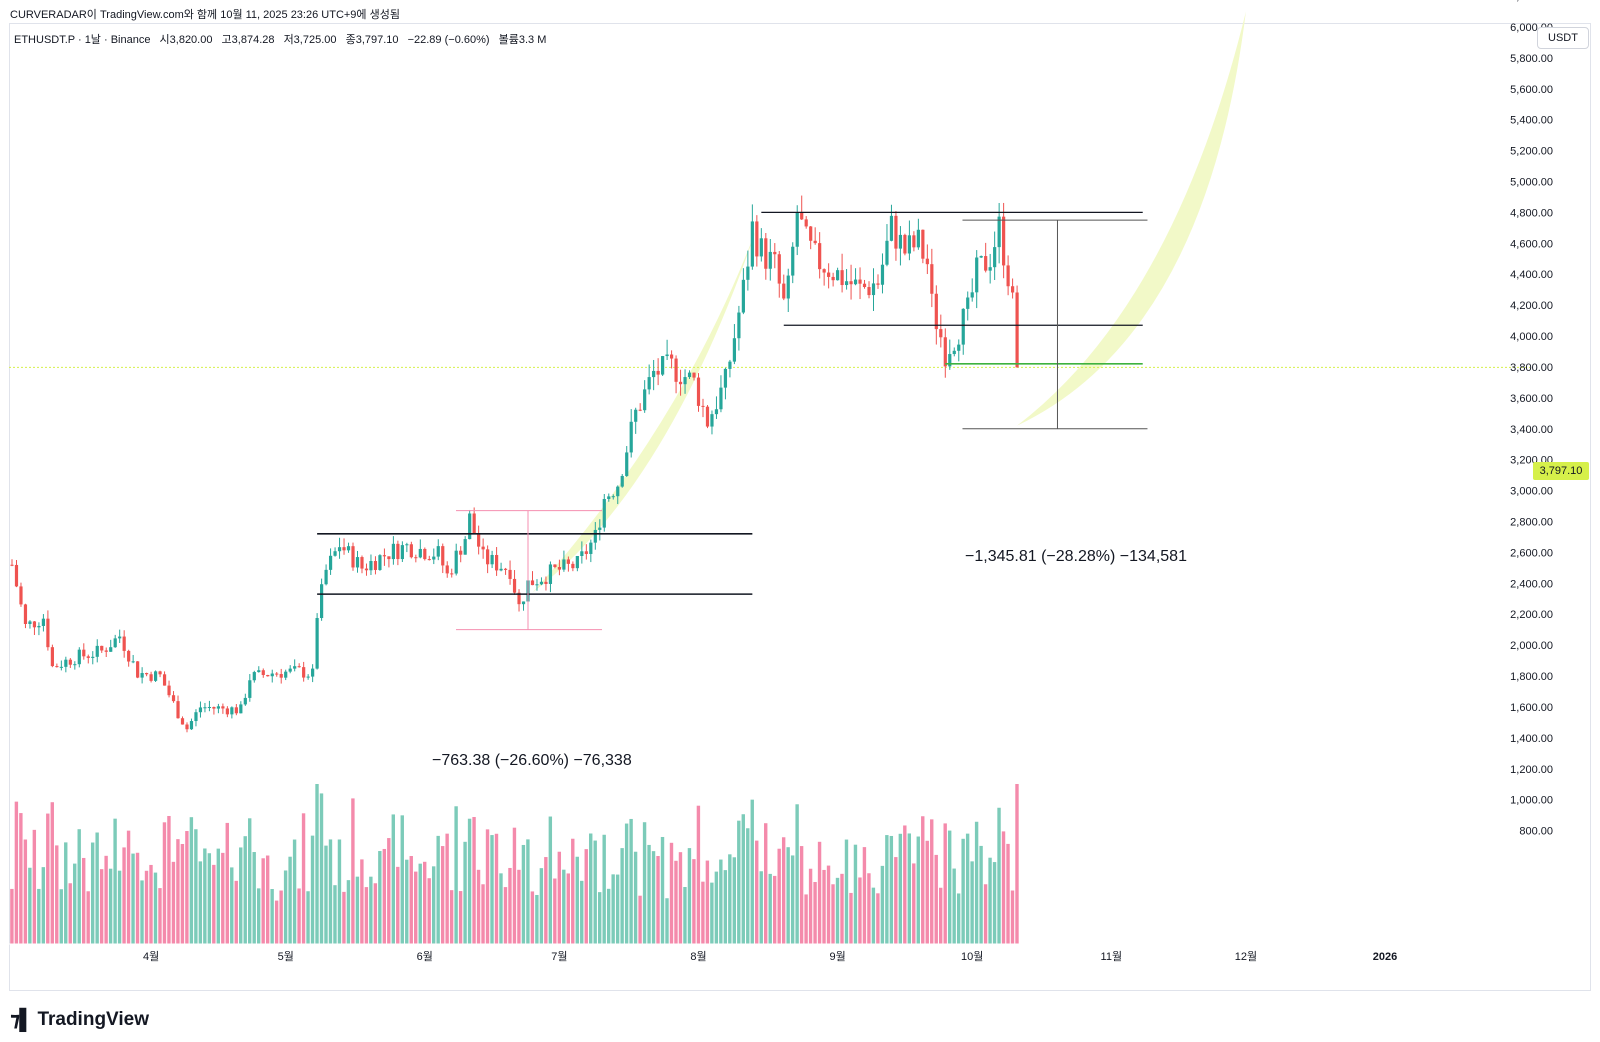 The width and height of the screenshot is (1600, 1042). What do you see at coordinates (448, 40) in the screenshot?
I see `legend-change: −22.89 (−0.60%)` at bounding box center [448, 40].